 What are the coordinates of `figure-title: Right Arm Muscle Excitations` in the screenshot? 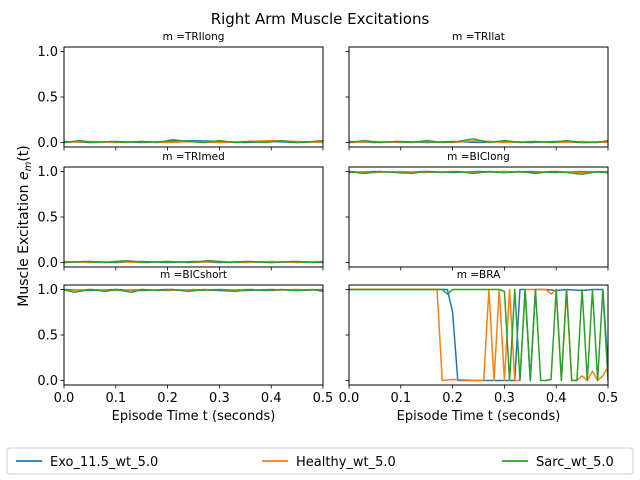 It's located at (320, 19).